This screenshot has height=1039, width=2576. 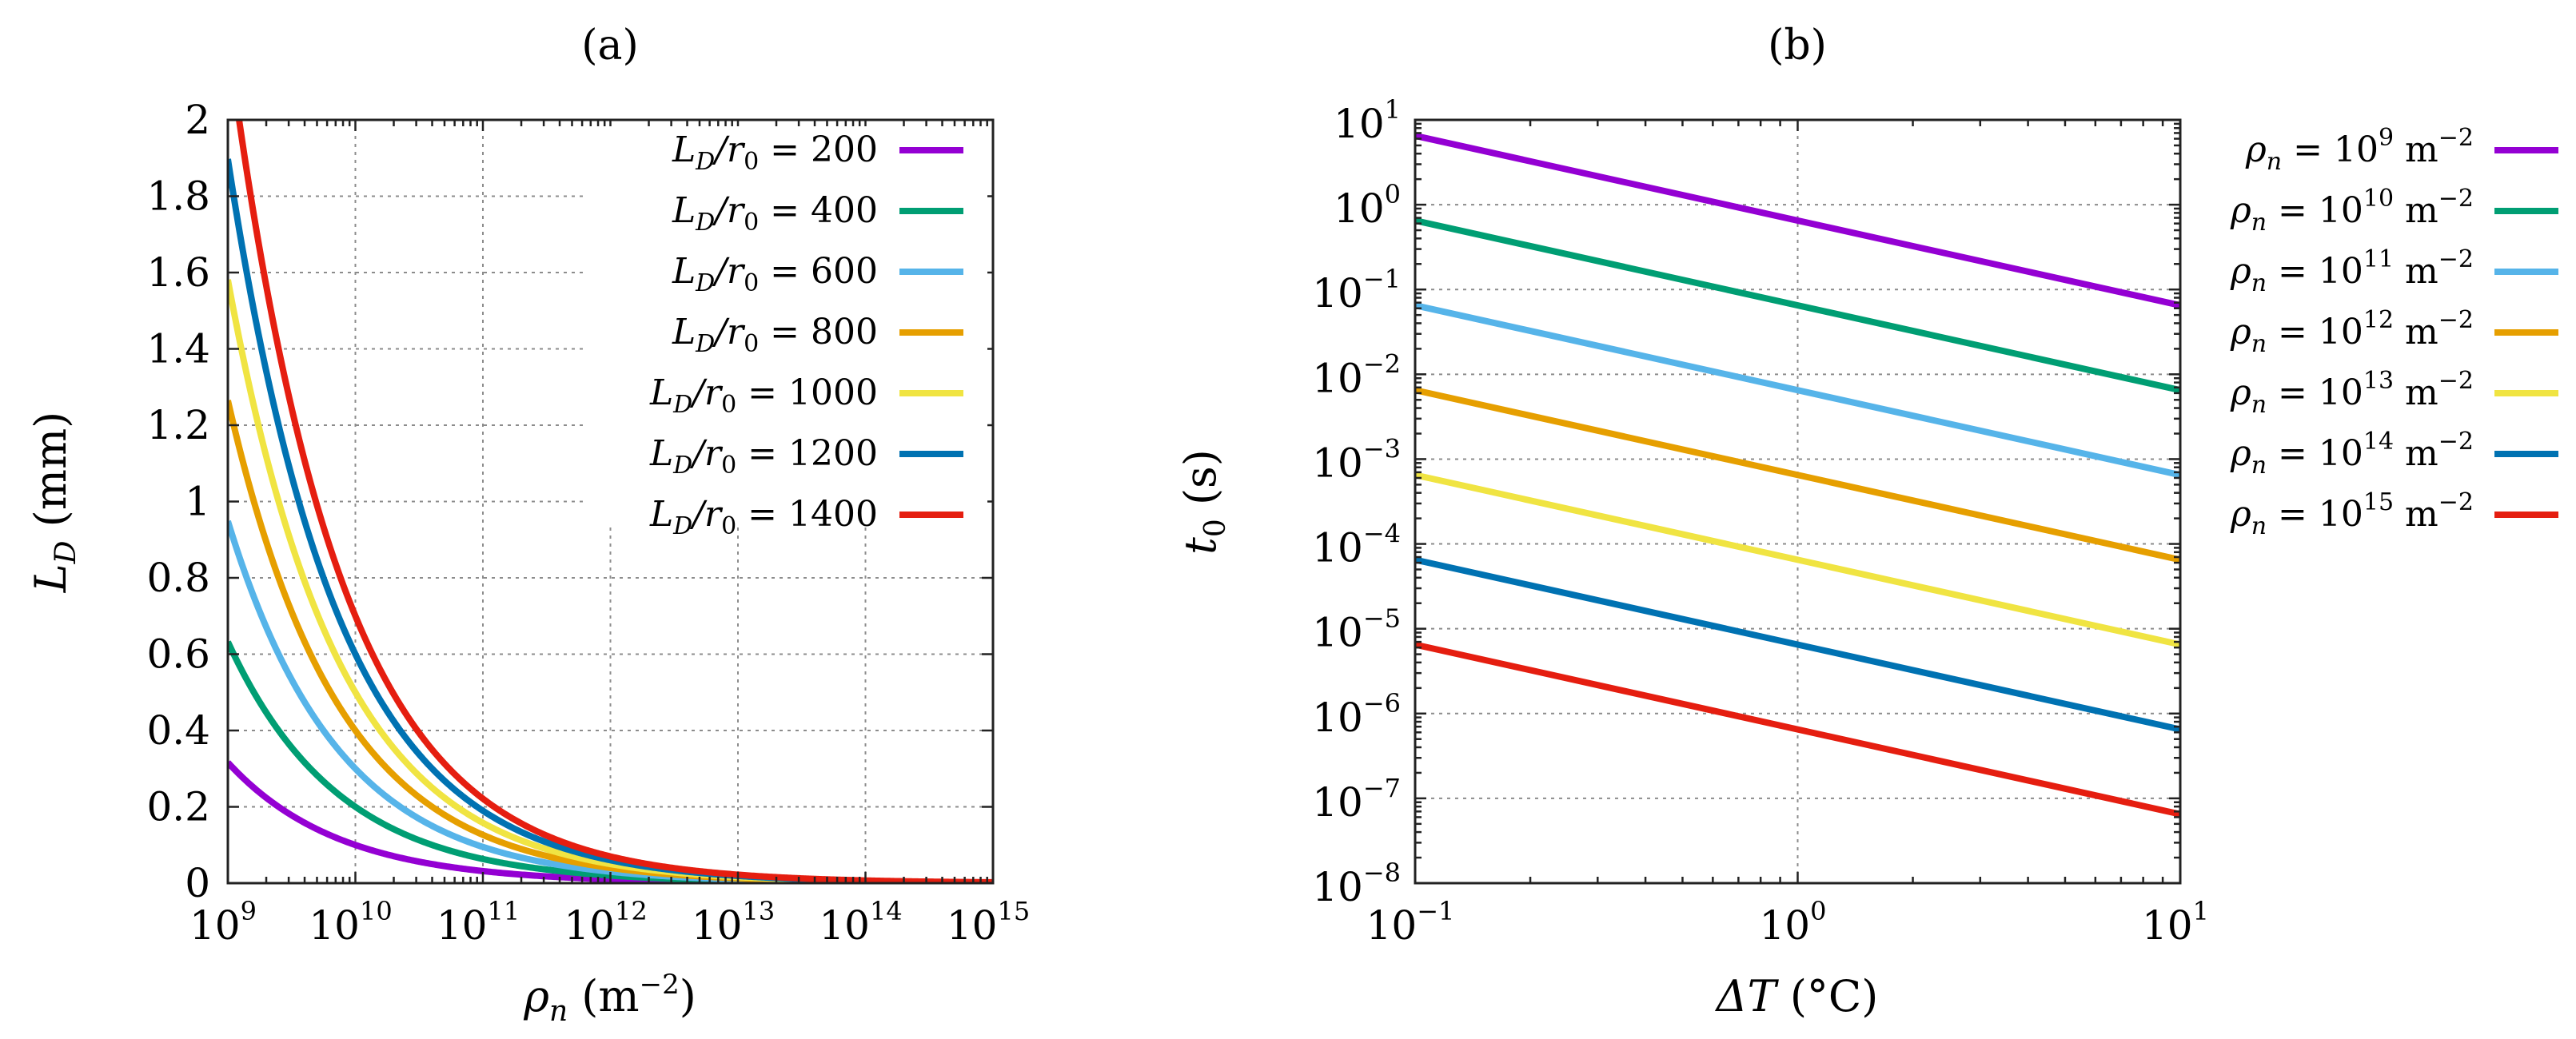 What do you see at coordinates (1200, 484) in the screenshot?
I see `panel-b-ylabel-unit: (s)` at bounding box center [1200, 484].